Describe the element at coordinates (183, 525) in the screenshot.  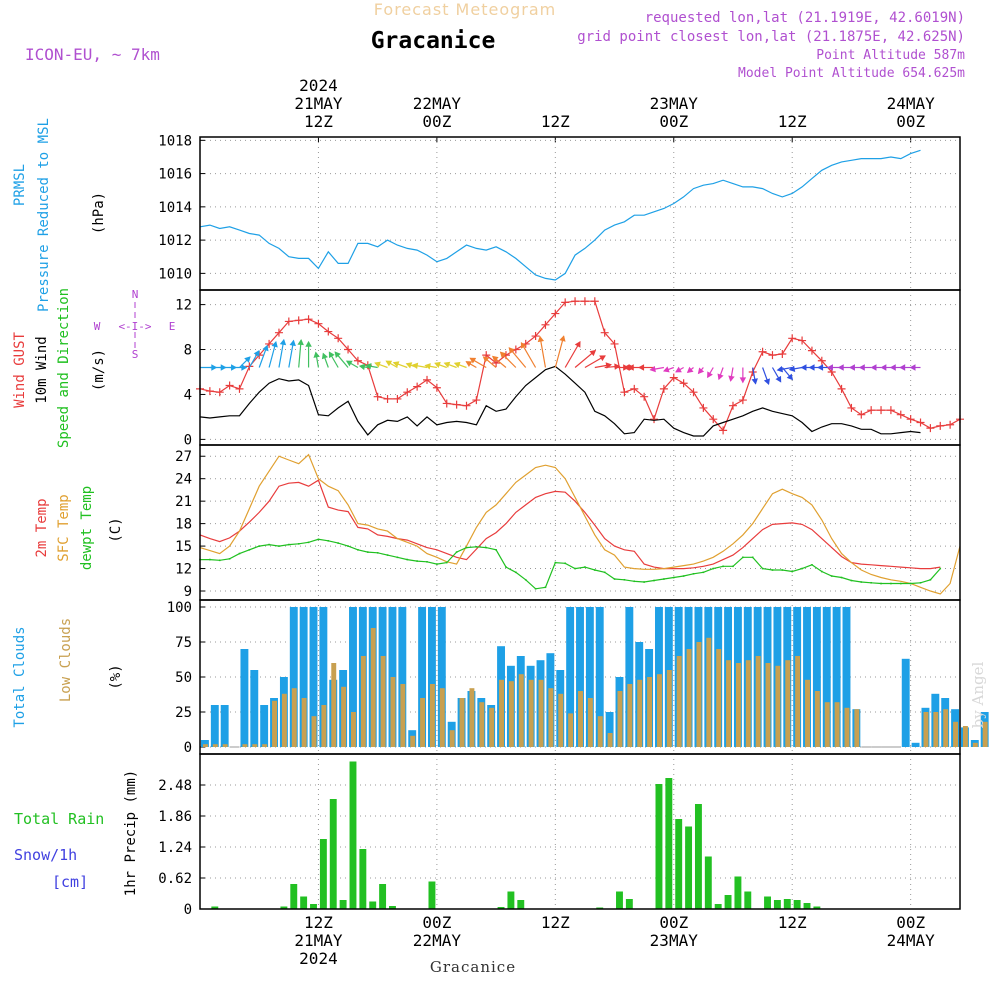
I see `y-tick-label: 18` at that location.